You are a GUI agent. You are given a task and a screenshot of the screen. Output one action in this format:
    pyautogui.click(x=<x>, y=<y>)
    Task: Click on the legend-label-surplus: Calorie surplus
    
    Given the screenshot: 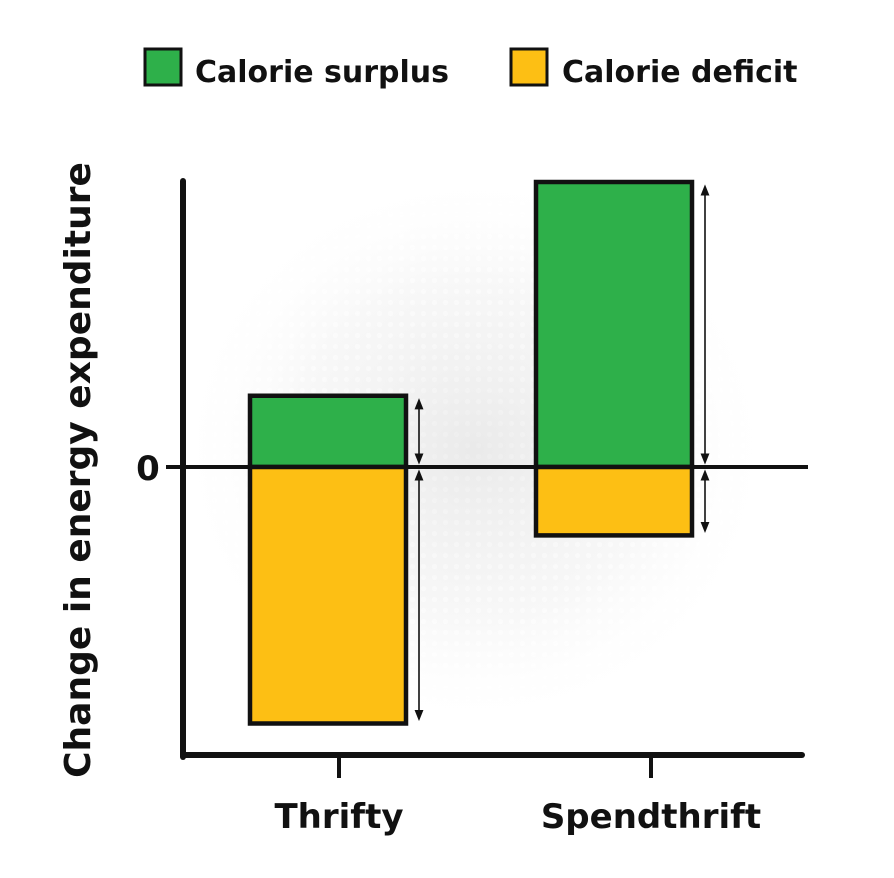 What is the action you would take?
    pyautogui.click(x=322, y=72)
    